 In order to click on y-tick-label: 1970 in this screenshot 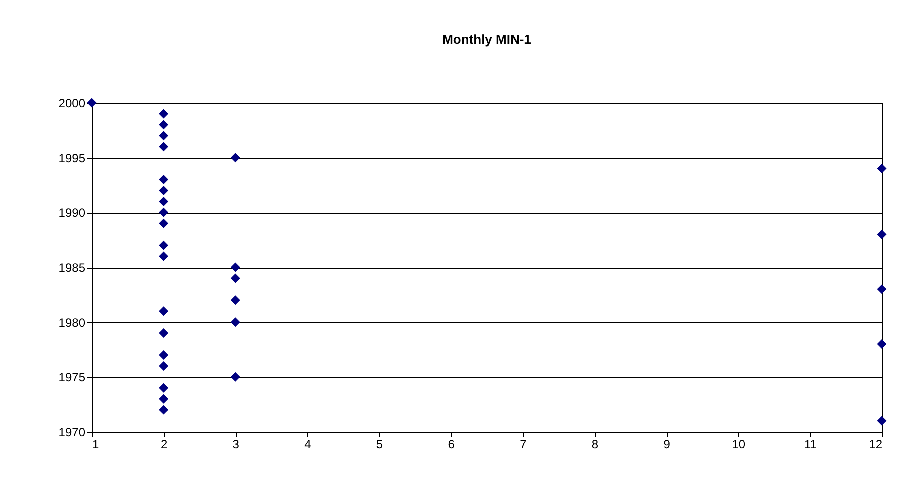, I will do `click(72, 433)`.